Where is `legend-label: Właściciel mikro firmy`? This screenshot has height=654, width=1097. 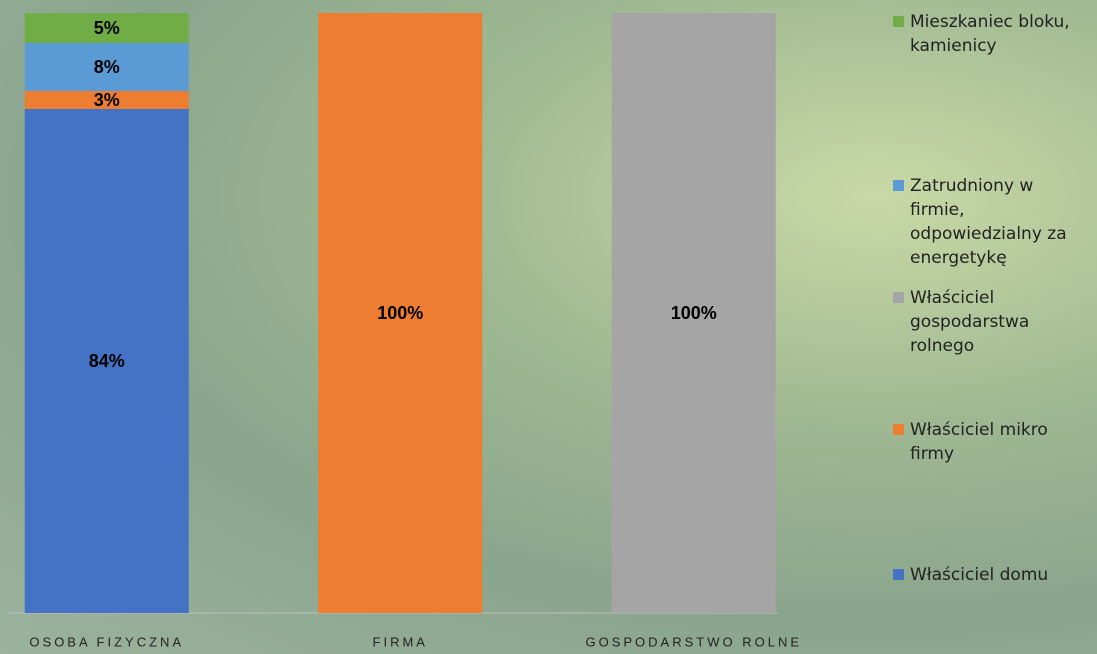 legend-label: Właściciel mikro firmy is located at coordinates (979, 442).